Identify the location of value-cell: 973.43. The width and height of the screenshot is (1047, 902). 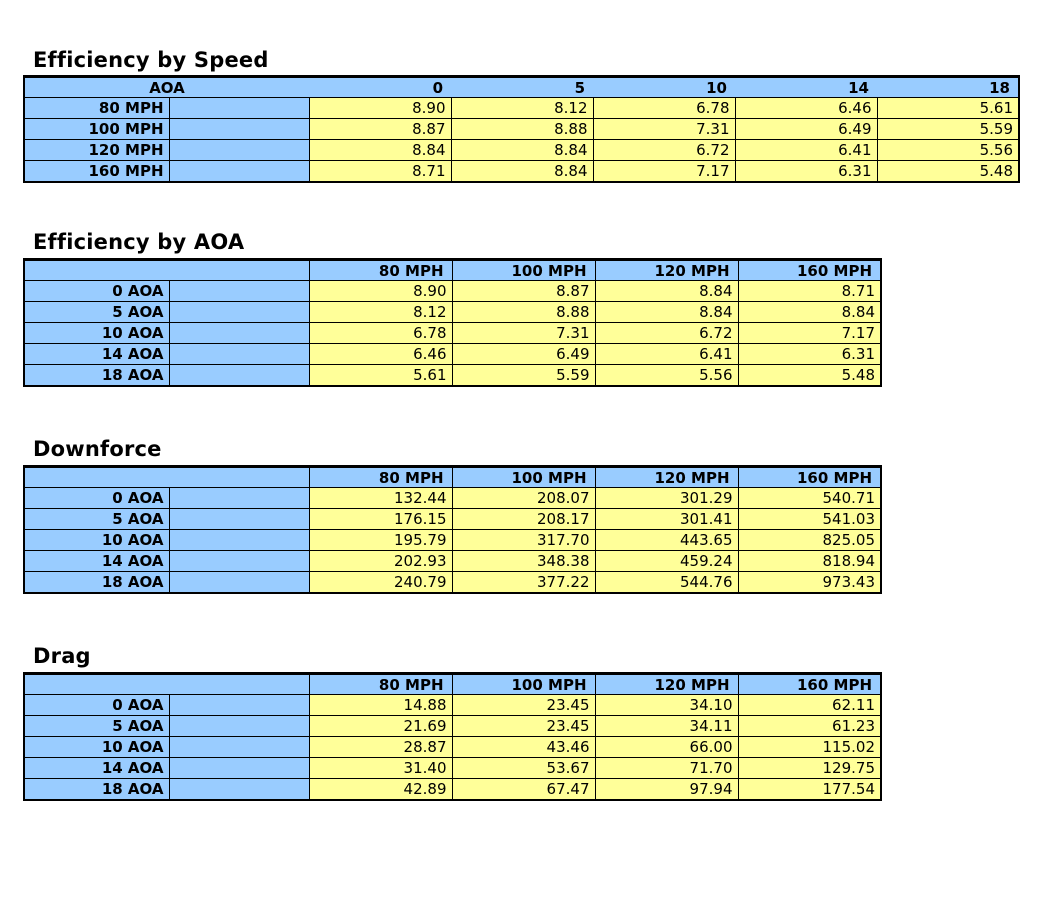
(809, 582).